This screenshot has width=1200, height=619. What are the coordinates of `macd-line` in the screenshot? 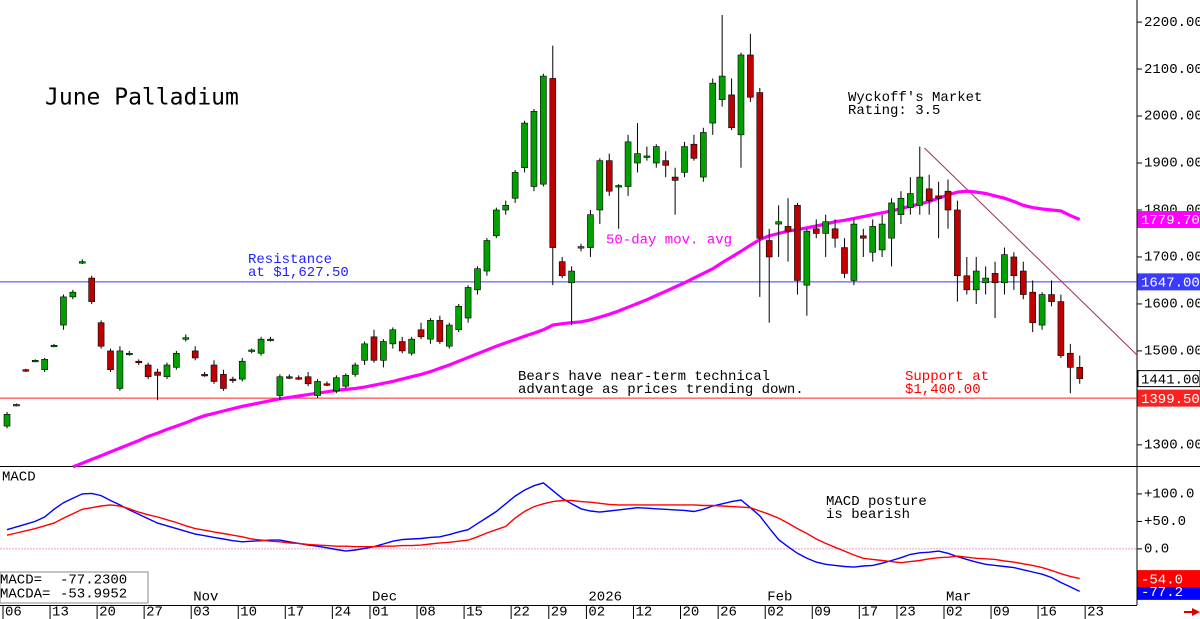 It's located at (543, 539).